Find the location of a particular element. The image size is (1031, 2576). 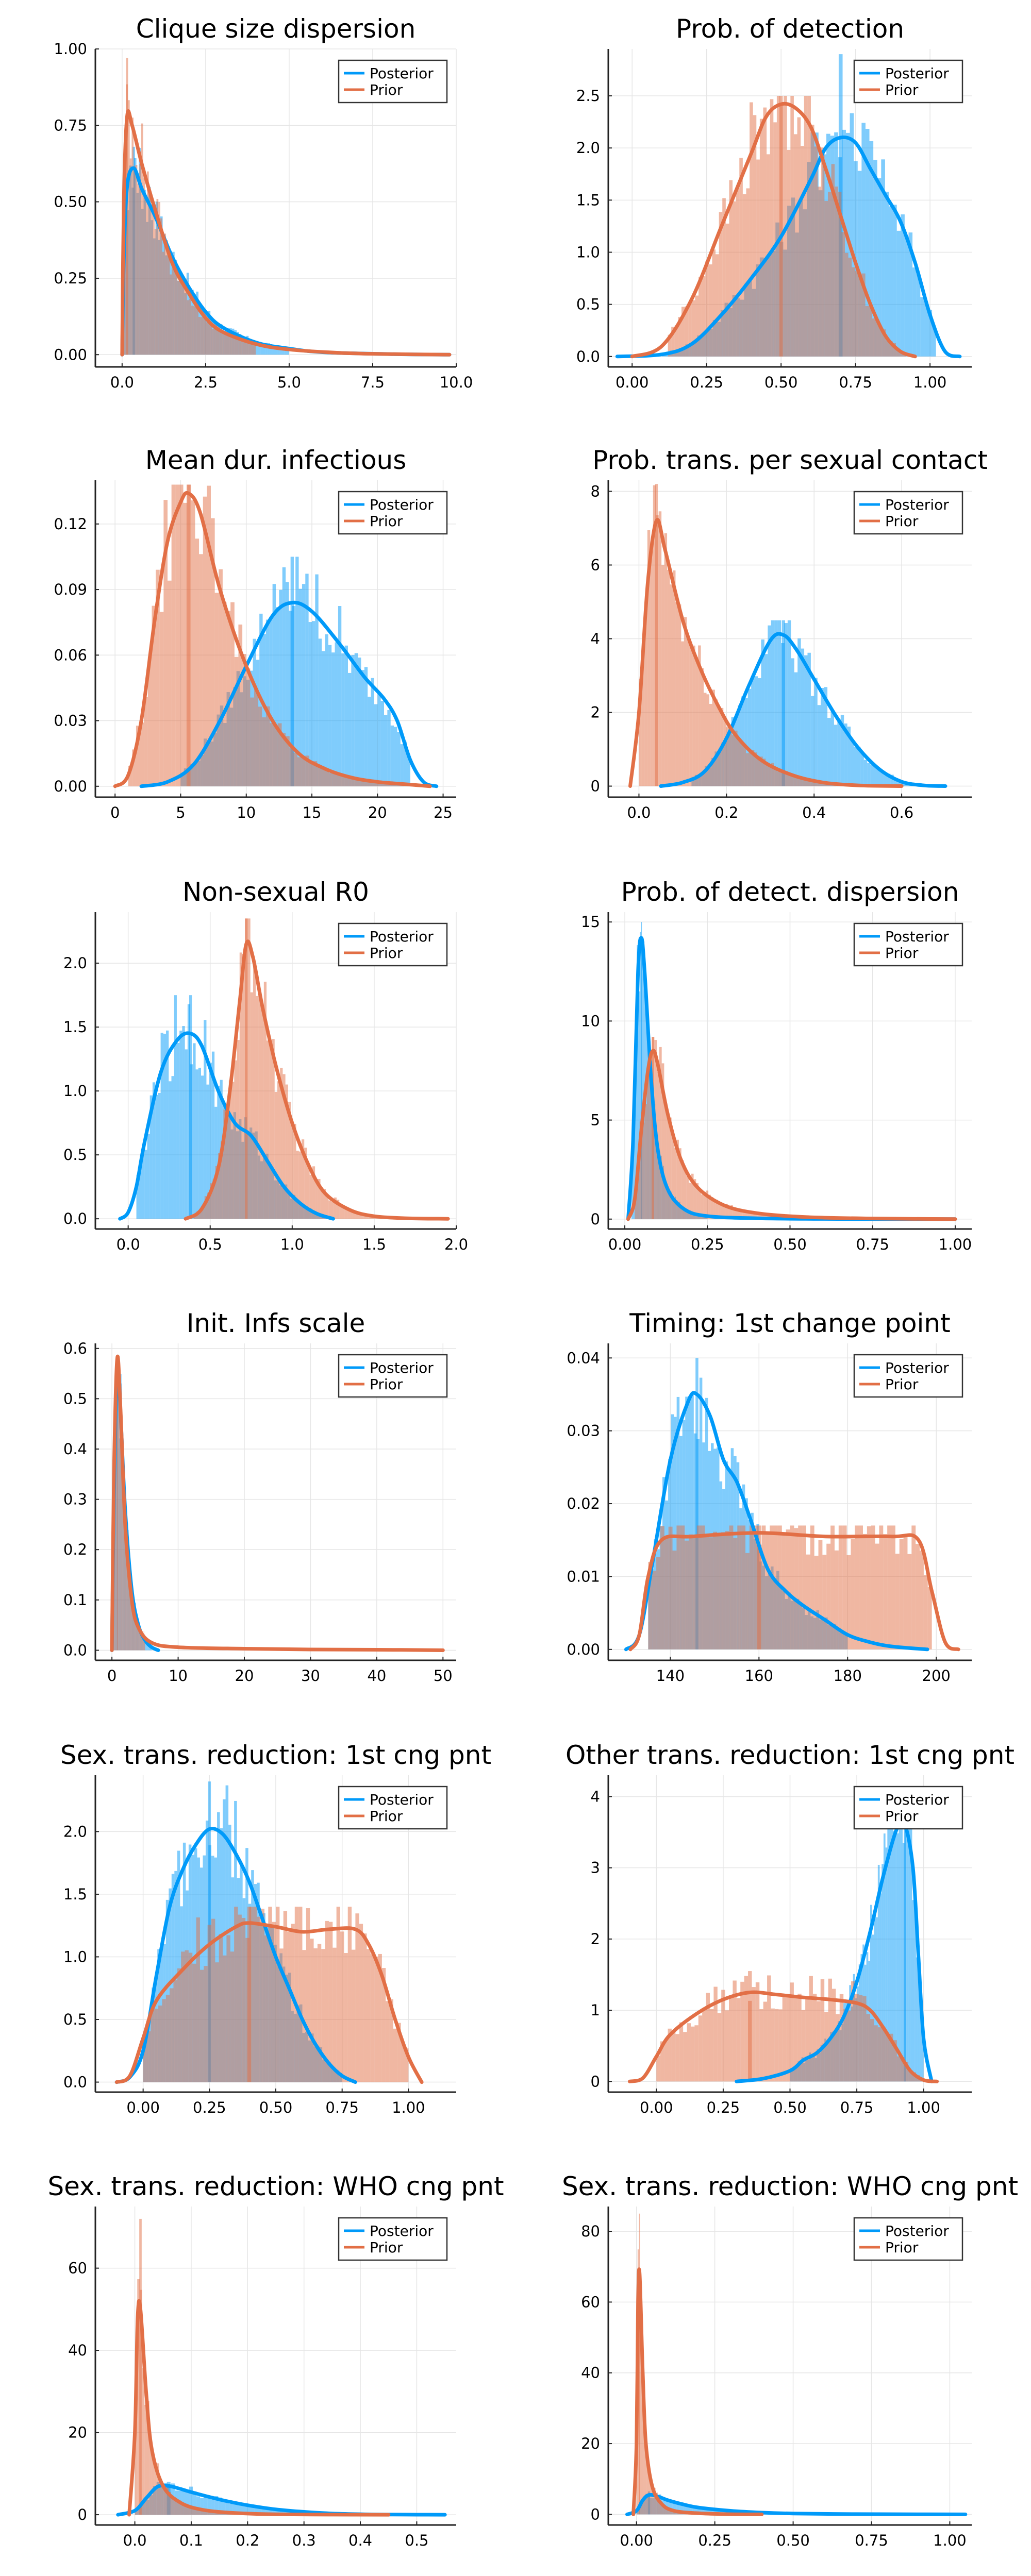

x-tick-label: 20 is located at coordinates (244, 1676).